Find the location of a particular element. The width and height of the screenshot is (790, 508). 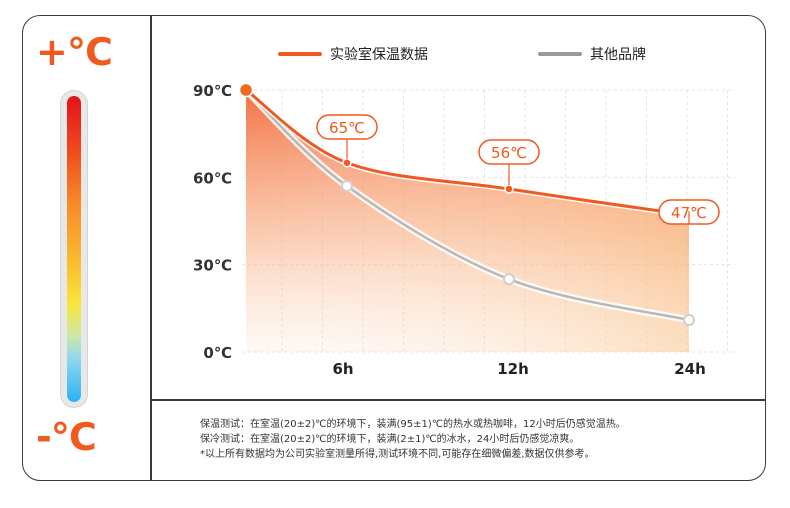

thermometer-gradient is located at coordinates (74, 249).